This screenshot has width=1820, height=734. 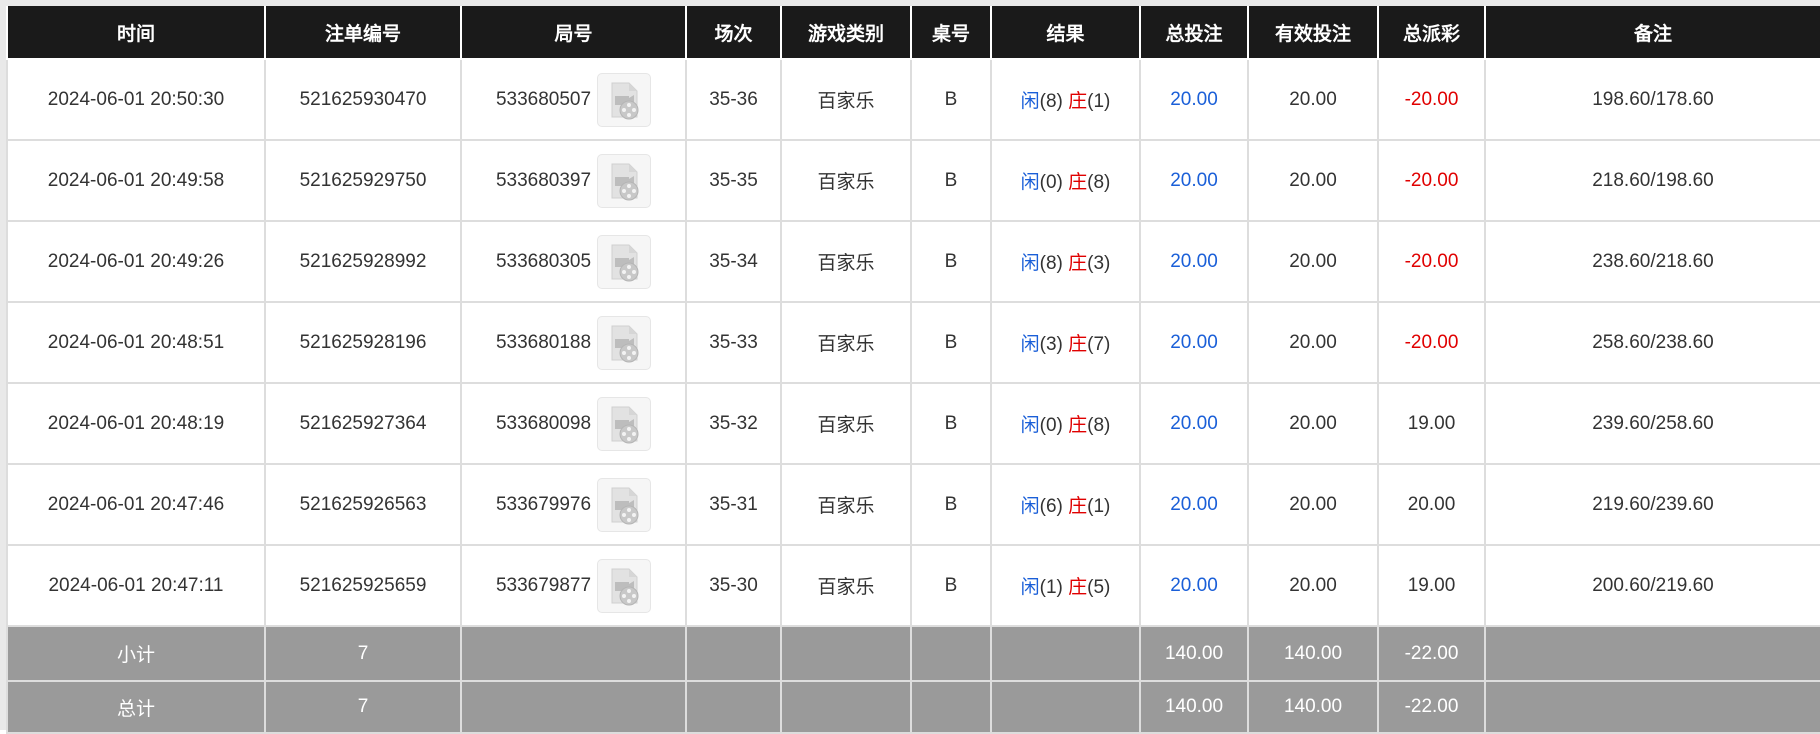 What do you see at coordinates (136, 33) in the screenshot?
I see `column-header: 时间` at bounding box center [136, 33].